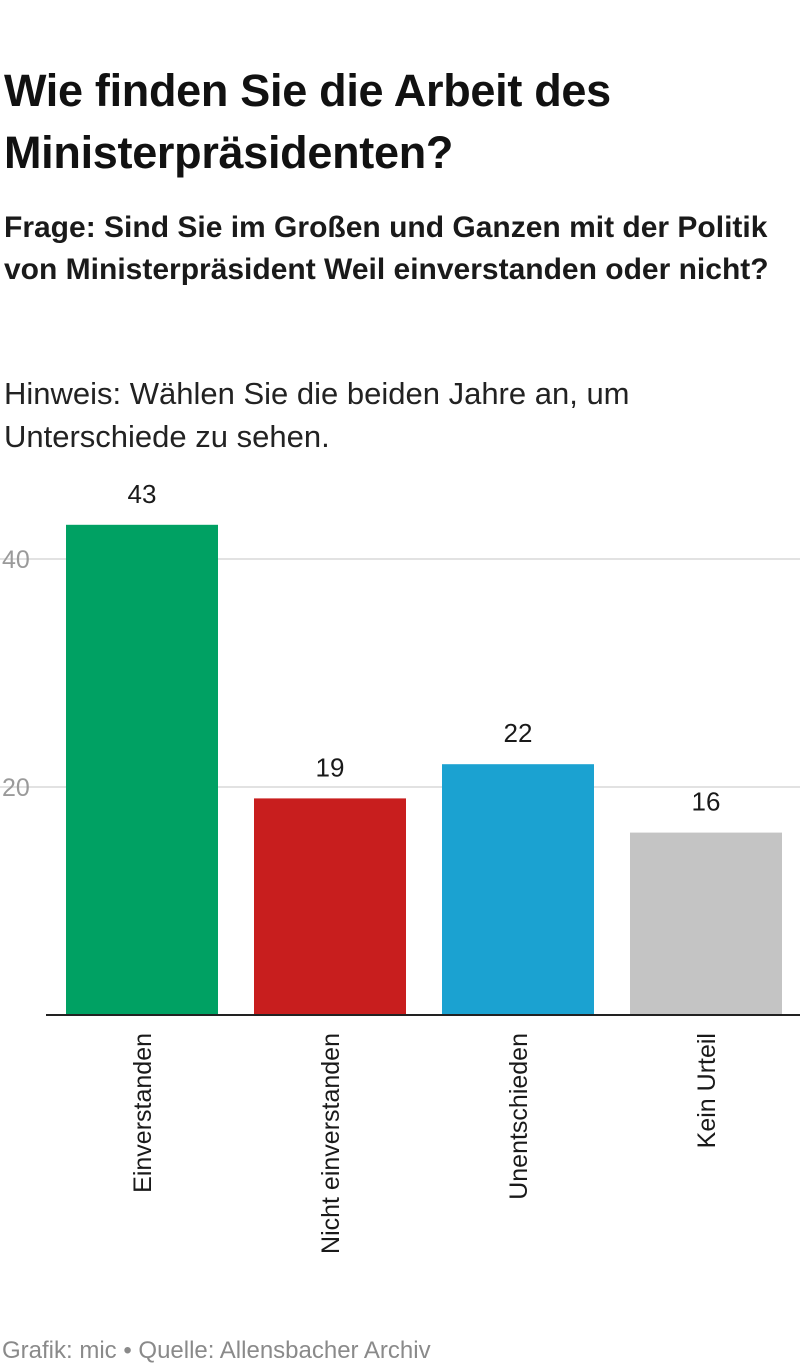  I want to click on data-label: 22, so click(518, 733).